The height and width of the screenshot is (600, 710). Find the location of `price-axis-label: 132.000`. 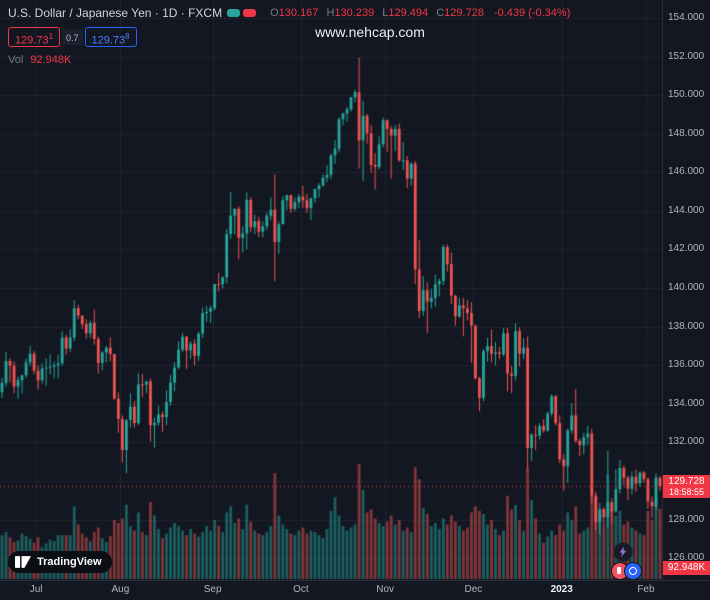

price-axis-label: 132.000 is located at coordinates (686, 442).